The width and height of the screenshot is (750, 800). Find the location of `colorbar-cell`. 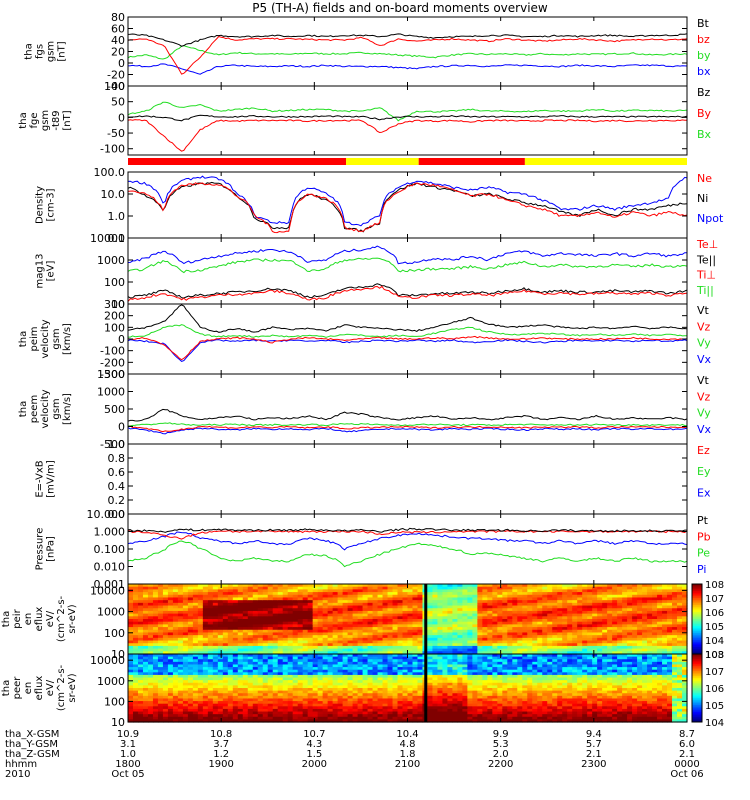

colorbar-cell is located at coordinates (697, 634).